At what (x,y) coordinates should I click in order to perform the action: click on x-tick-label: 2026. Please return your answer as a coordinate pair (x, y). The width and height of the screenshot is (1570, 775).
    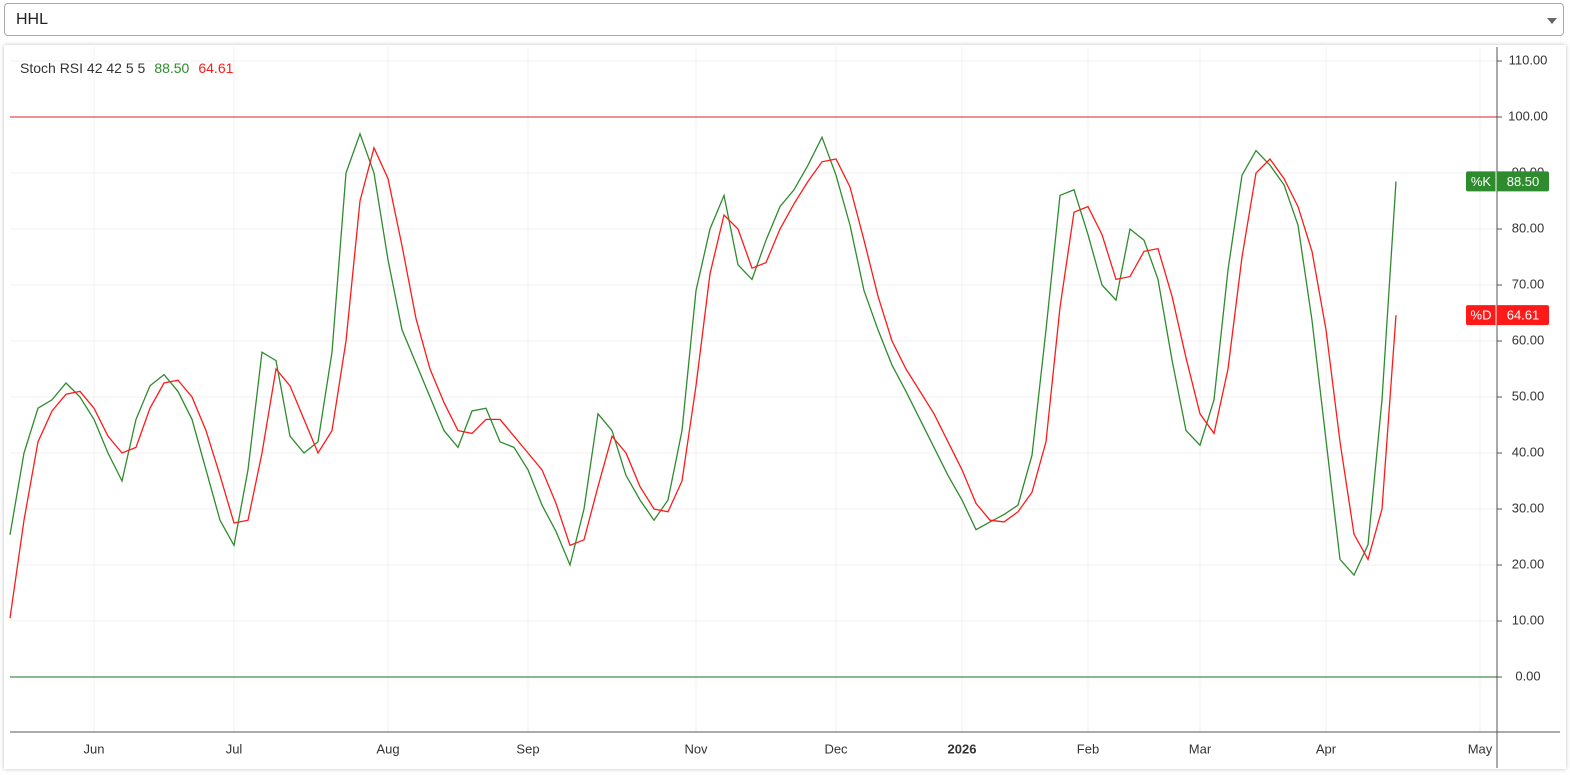
    Looking at the image, I should click on (962, 748).